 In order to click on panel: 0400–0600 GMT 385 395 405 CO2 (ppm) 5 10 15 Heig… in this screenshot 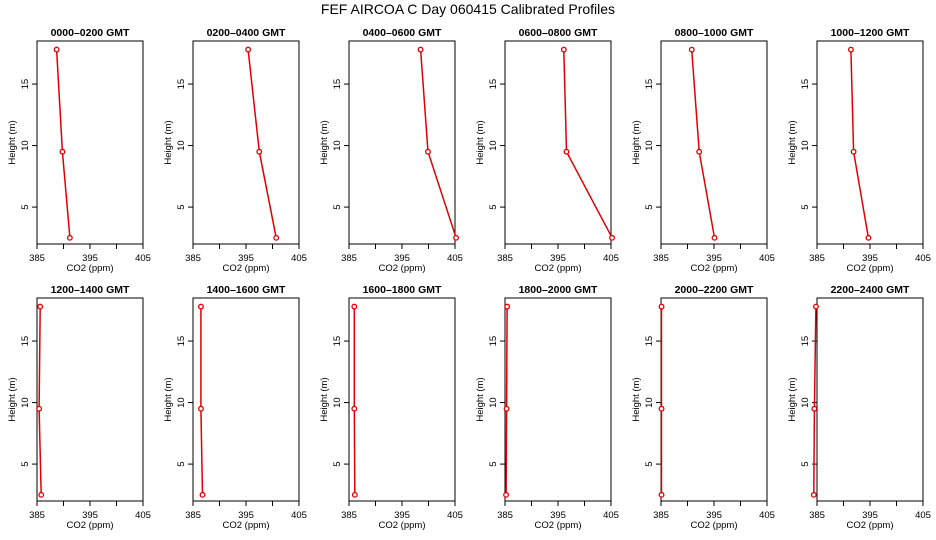, I will do `click(391, 150)`.